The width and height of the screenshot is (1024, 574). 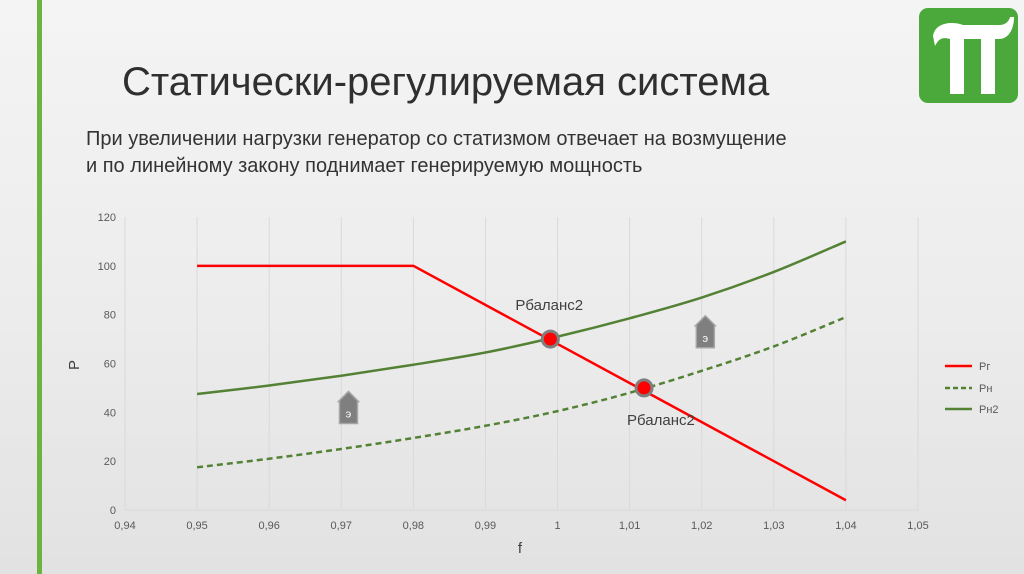 I want to click on y-tick-label: 20, so click(x=110, y=462).